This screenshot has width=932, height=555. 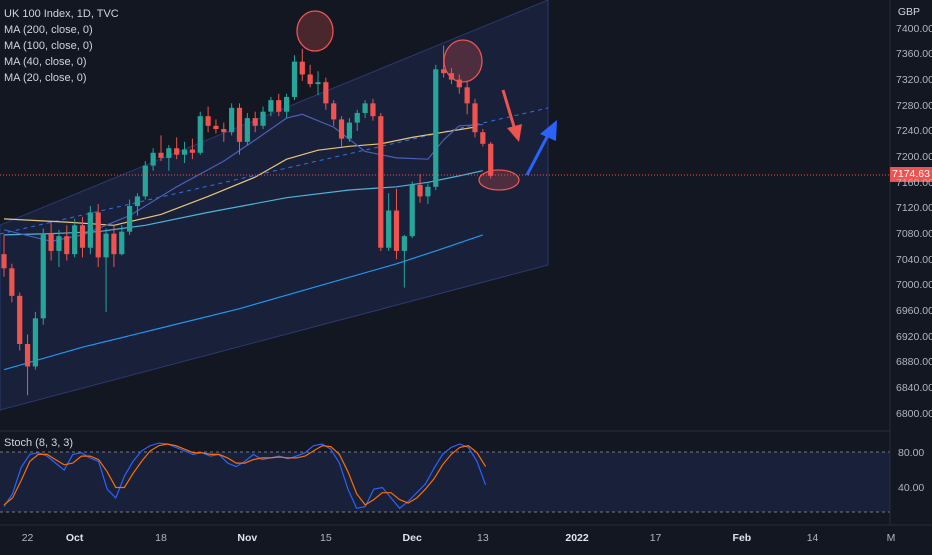 I want to click on time-tick-label: 15, so click(x=326, y=538).